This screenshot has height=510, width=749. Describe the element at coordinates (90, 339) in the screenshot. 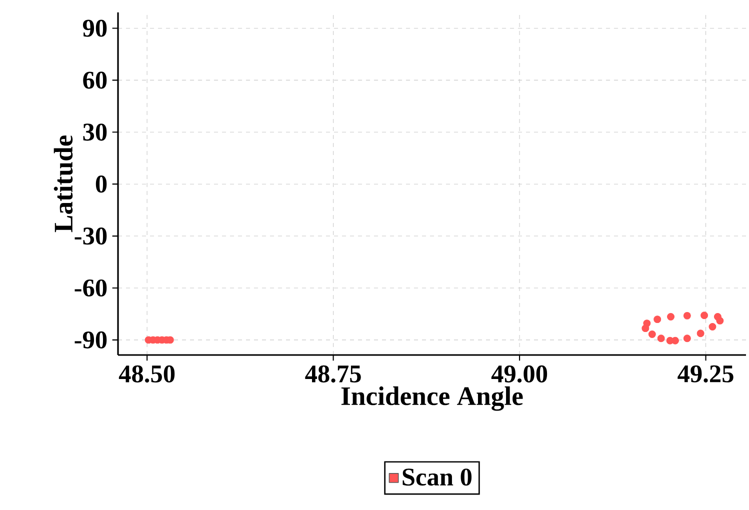

I see `y-tick-label: -90` at that location.